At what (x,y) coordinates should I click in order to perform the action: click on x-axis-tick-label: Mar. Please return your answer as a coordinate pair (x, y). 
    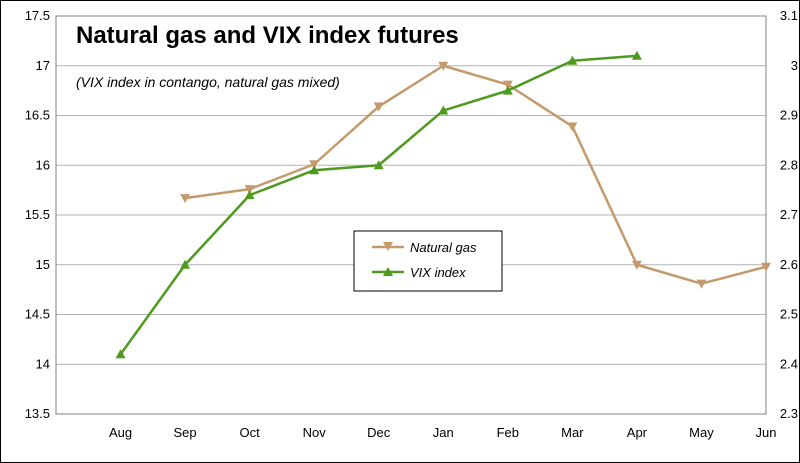
    Looking at the image, I should click on (572, 432).